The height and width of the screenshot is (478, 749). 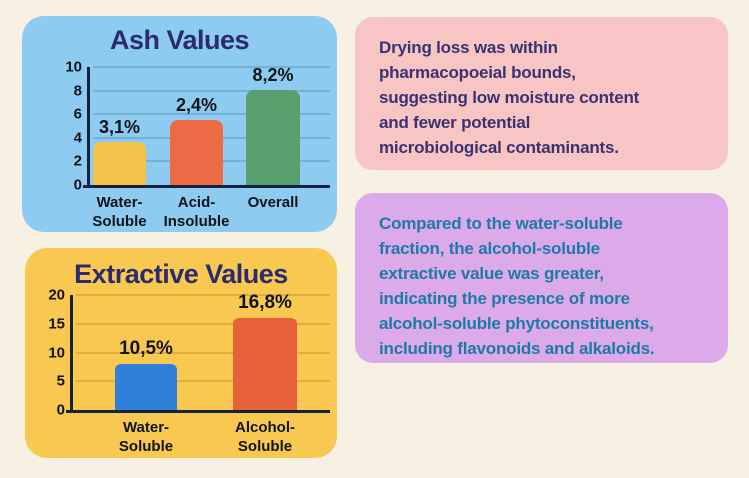 What do you see at coordinates (273, 202) in the screenshot?
I see `bar-category-label: Overall` at bounding box center [273, 202].